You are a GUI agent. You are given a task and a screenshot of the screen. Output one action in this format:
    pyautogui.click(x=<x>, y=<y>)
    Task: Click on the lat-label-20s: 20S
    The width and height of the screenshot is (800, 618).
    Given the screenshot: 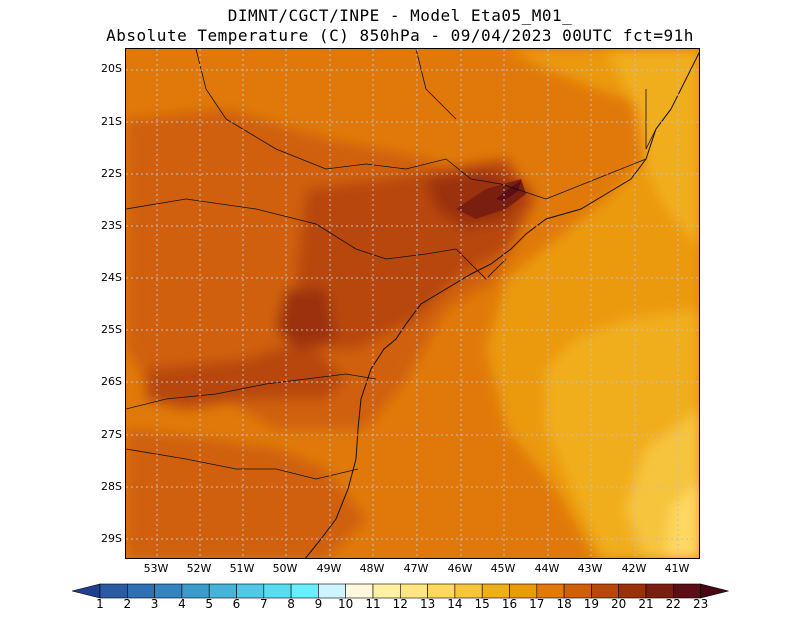 What is the action you would take?
    pyautogui.click(x=111, y=68)
    